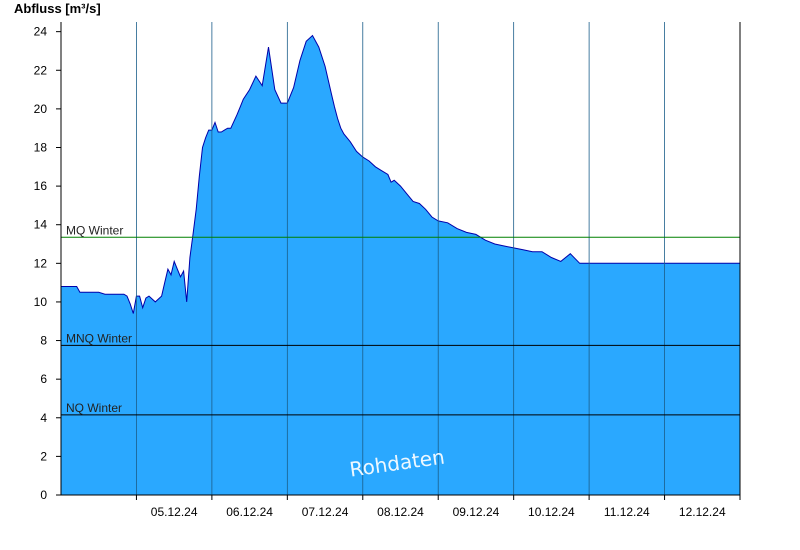 The image size is (800, 550). I want to click on y-axis-title: Abfluss [m³/s], so click(57, 8).